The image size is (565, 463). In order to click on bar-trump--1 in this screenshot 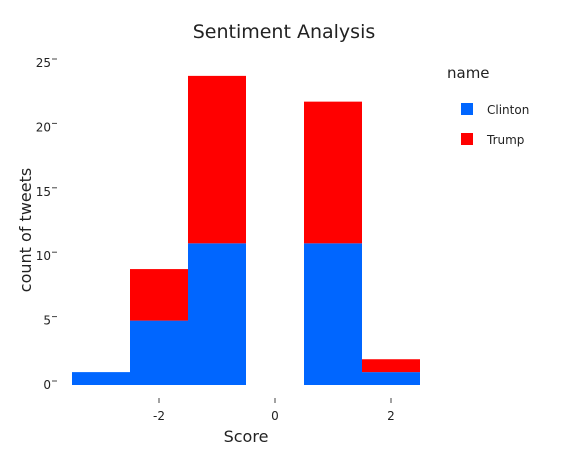, I will do `click(217, 159)`.